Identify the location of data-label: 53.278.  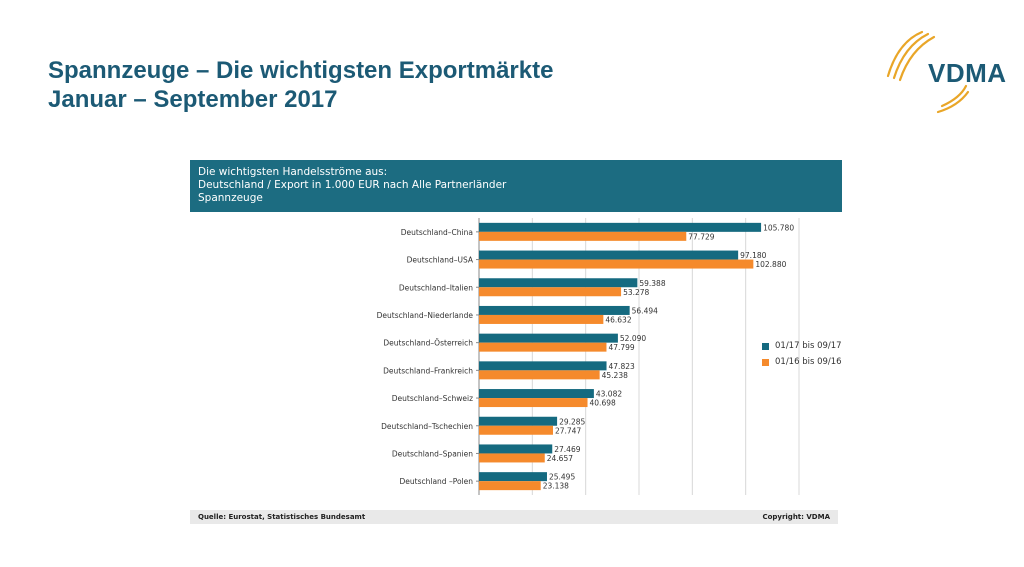
(636, 292).